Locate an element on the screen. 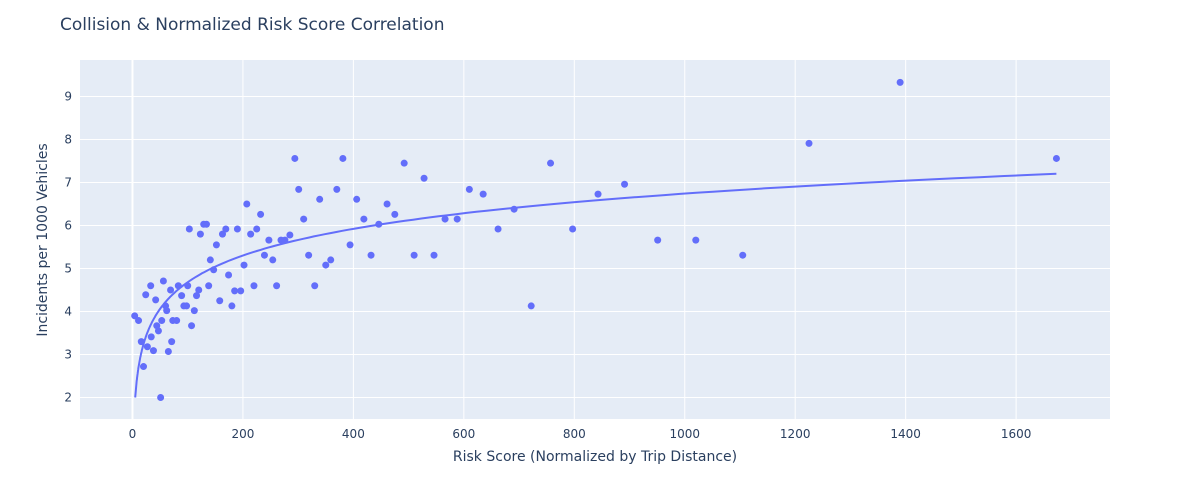 The width and height of the screenshot is (1190, 500). x-tick-label: 200 is located at coordinates (242, 434).